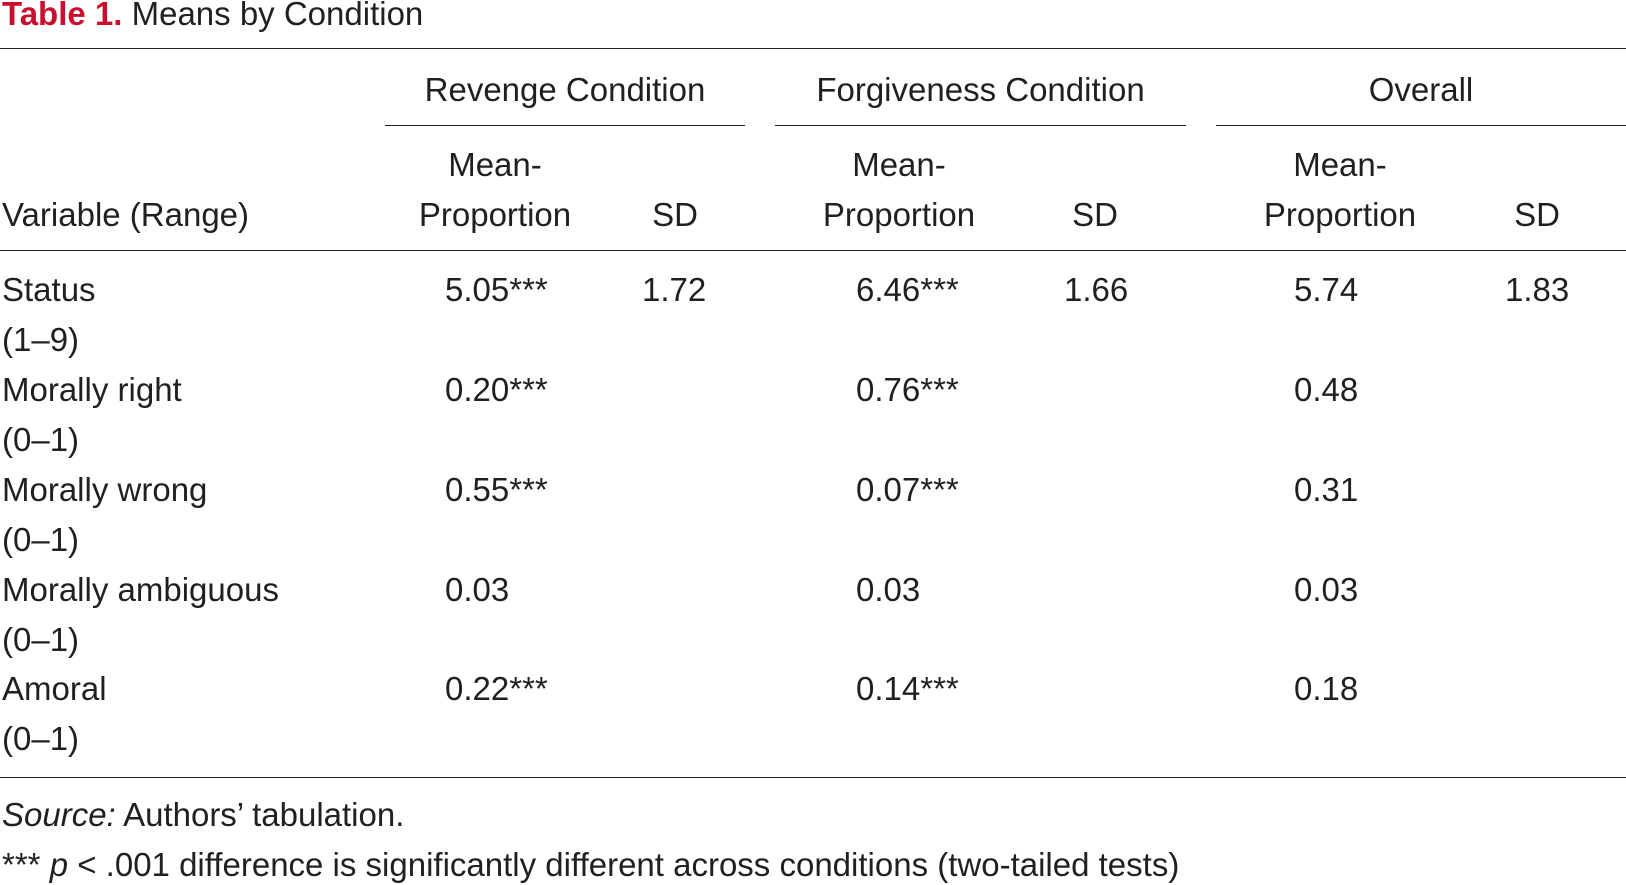 The width and height of the screenshot is (1626, 885). Describe the element at coordinates (907, 389) in the screenshot. I see `forgiveness-mean-cell: 0.76***` at that location.